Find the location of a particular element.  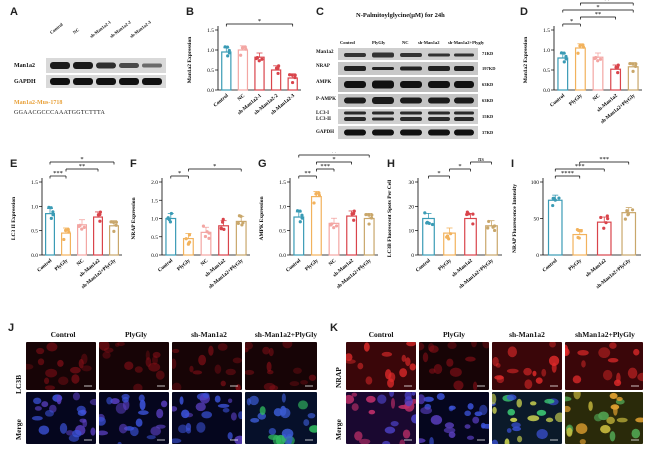

blot-c-row-lc3ii: LC3-II is located at coordinates (324, 119).